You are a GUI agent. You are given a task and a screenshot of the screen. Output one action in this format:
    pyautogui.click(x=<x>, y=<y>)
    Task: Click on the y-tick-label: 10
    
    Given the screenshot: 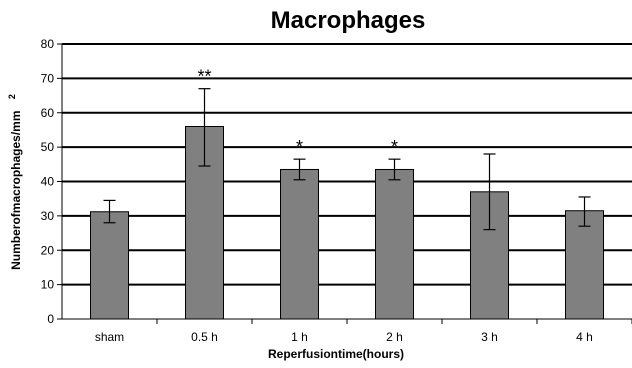 What is the action you would take?
    pyautogui.click(x=48, y=285)
    